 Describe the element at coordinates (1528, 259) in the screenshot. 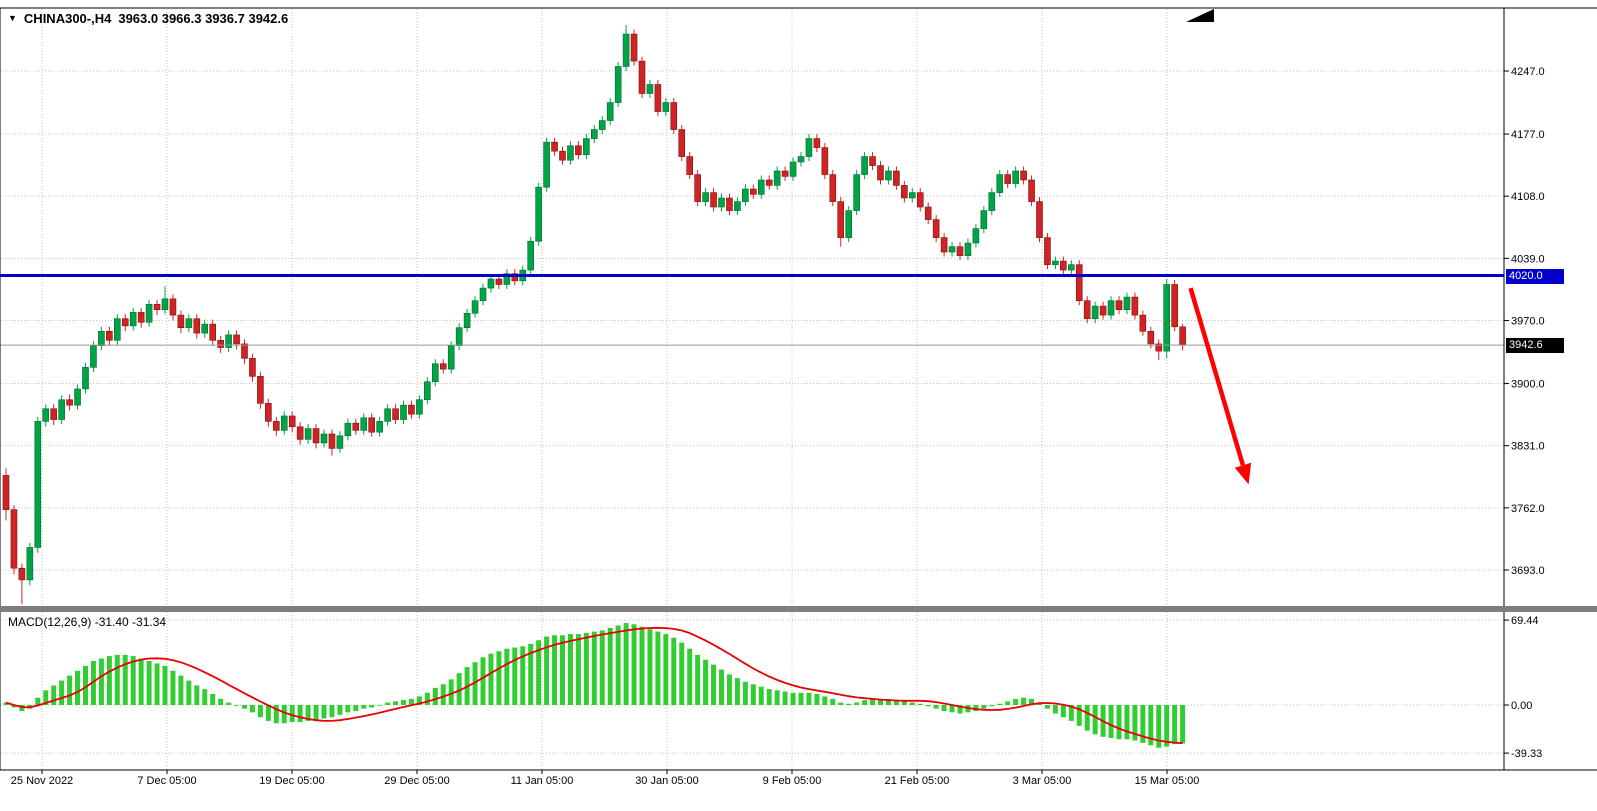

I see `price-axis-label: 4039.0` at that location.